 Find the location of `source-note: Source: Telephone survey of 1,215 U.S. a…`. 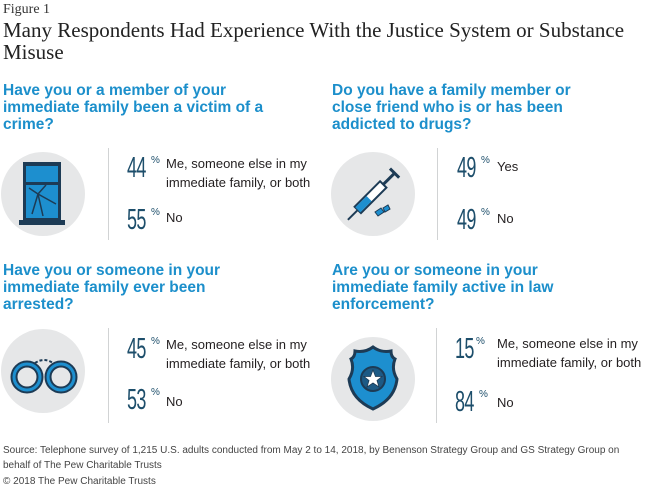

source-note: Source: Telephone survey of 1,215 U.S. a… is located at coordinates (311, 458).